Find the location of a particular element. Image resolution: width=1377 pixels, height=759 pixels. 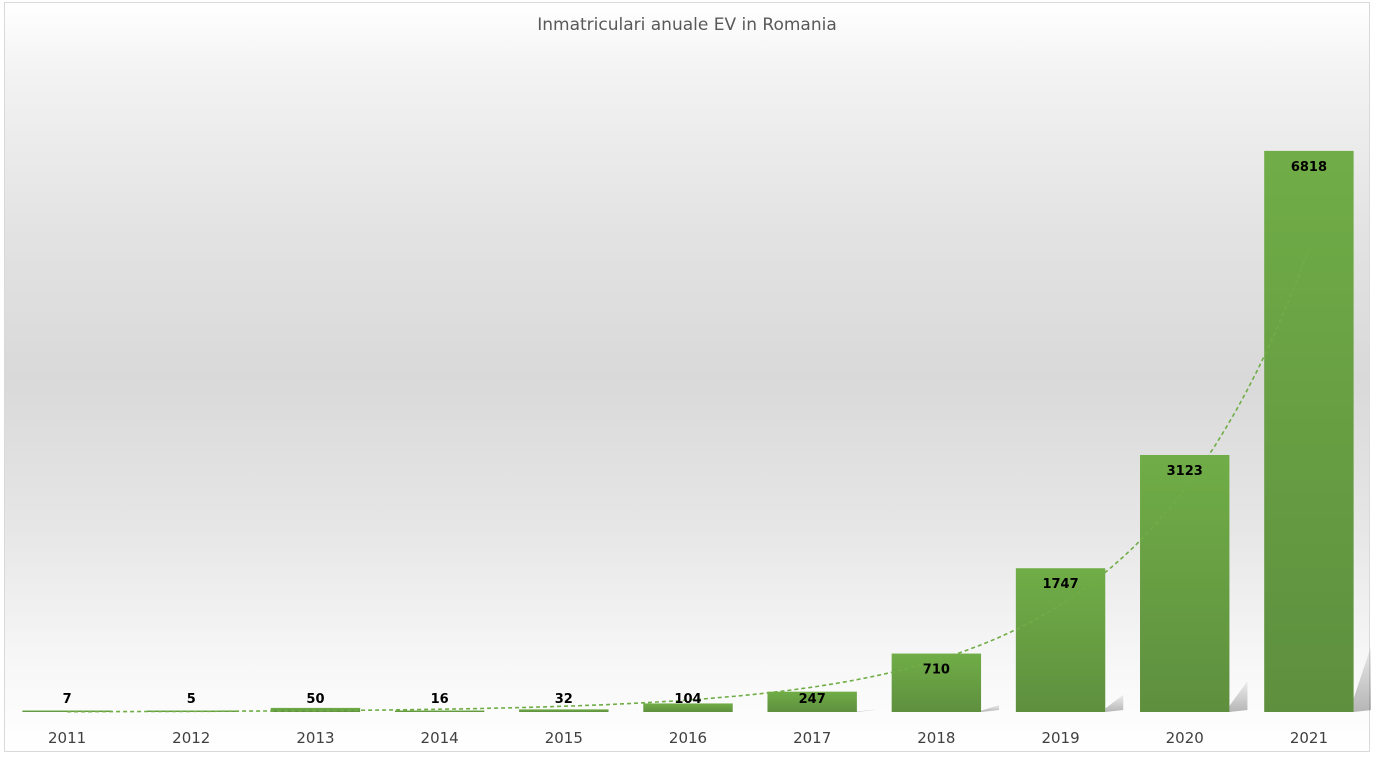

bar-shadow-2020 is located at coordinates (1238, 696).